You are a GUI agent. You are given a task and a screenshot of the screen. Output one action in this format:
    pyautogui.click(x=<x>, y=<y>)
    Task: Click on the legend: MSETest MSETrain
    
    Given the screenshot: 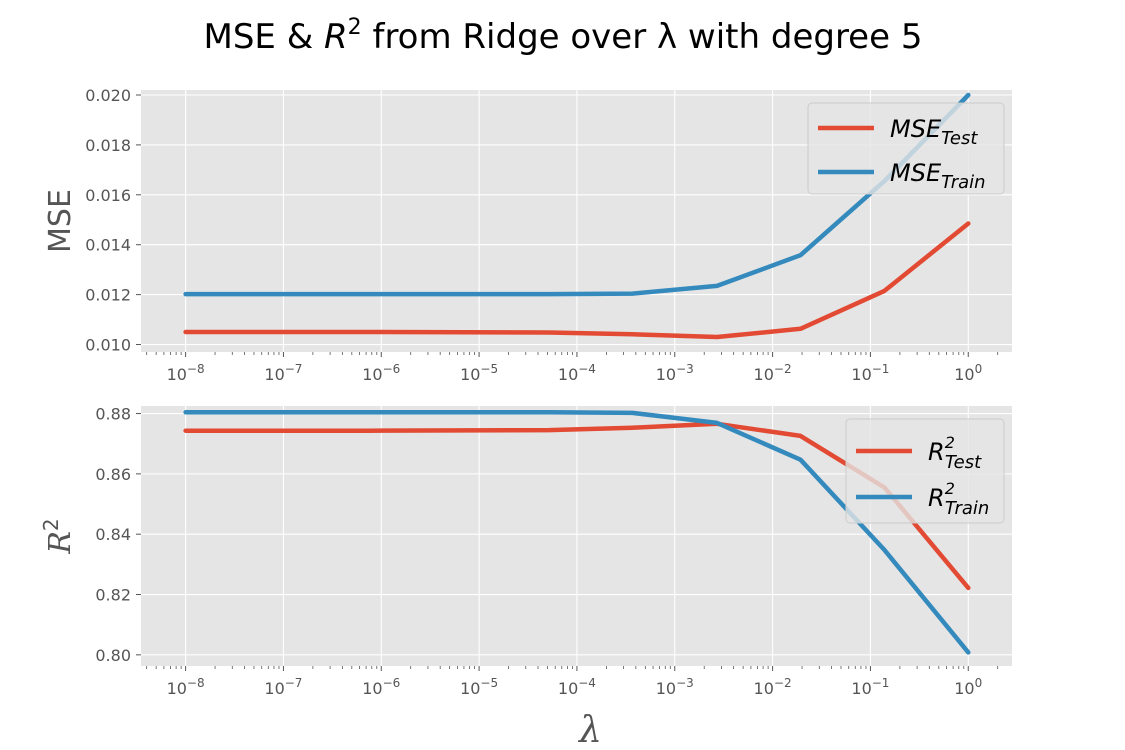 What is the action you would take?
    pyautogui.click(x=906, y=148)
    